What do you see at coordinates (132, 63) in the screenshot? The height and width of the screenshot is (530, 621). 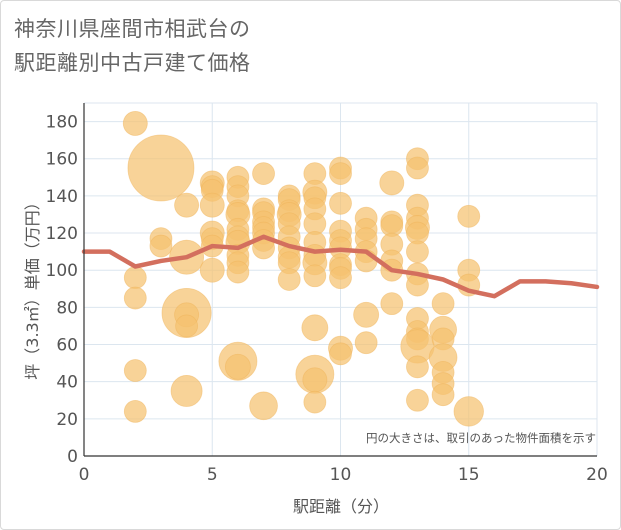 I see `chart-title-line-2: 駅距離別中古戸建て価格` at bounding box center [132, 63].